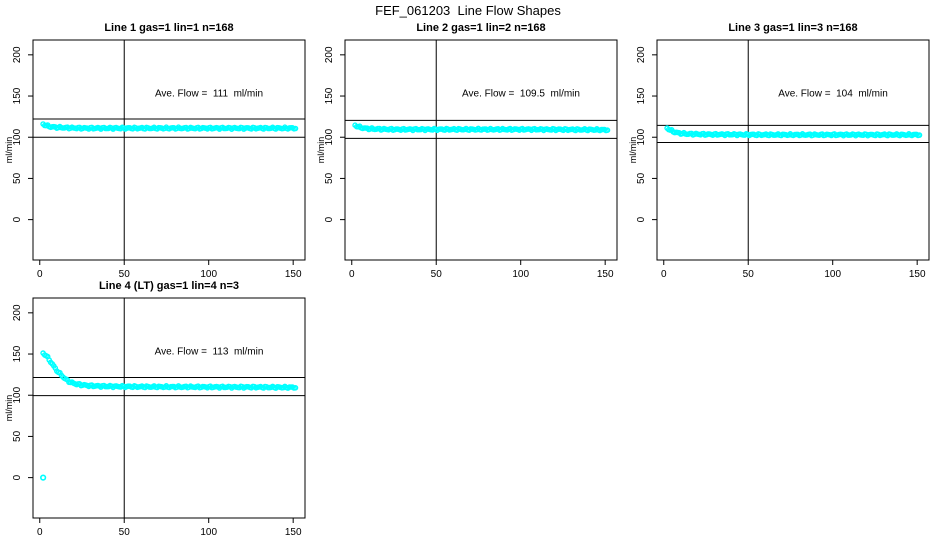 The image size is (936, 542). Describe the element at coordinates (169, 28) in the screenshot. I see `panel-title: Line 1 gas=1 lin=1 n=168` at that location.